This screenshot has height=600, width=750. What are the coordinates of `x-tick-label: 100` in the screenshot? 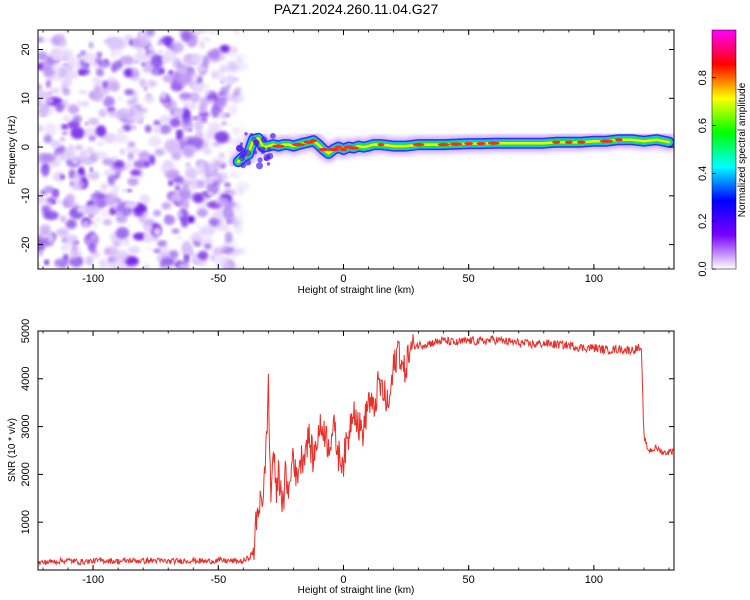 It's located at (594, 580).